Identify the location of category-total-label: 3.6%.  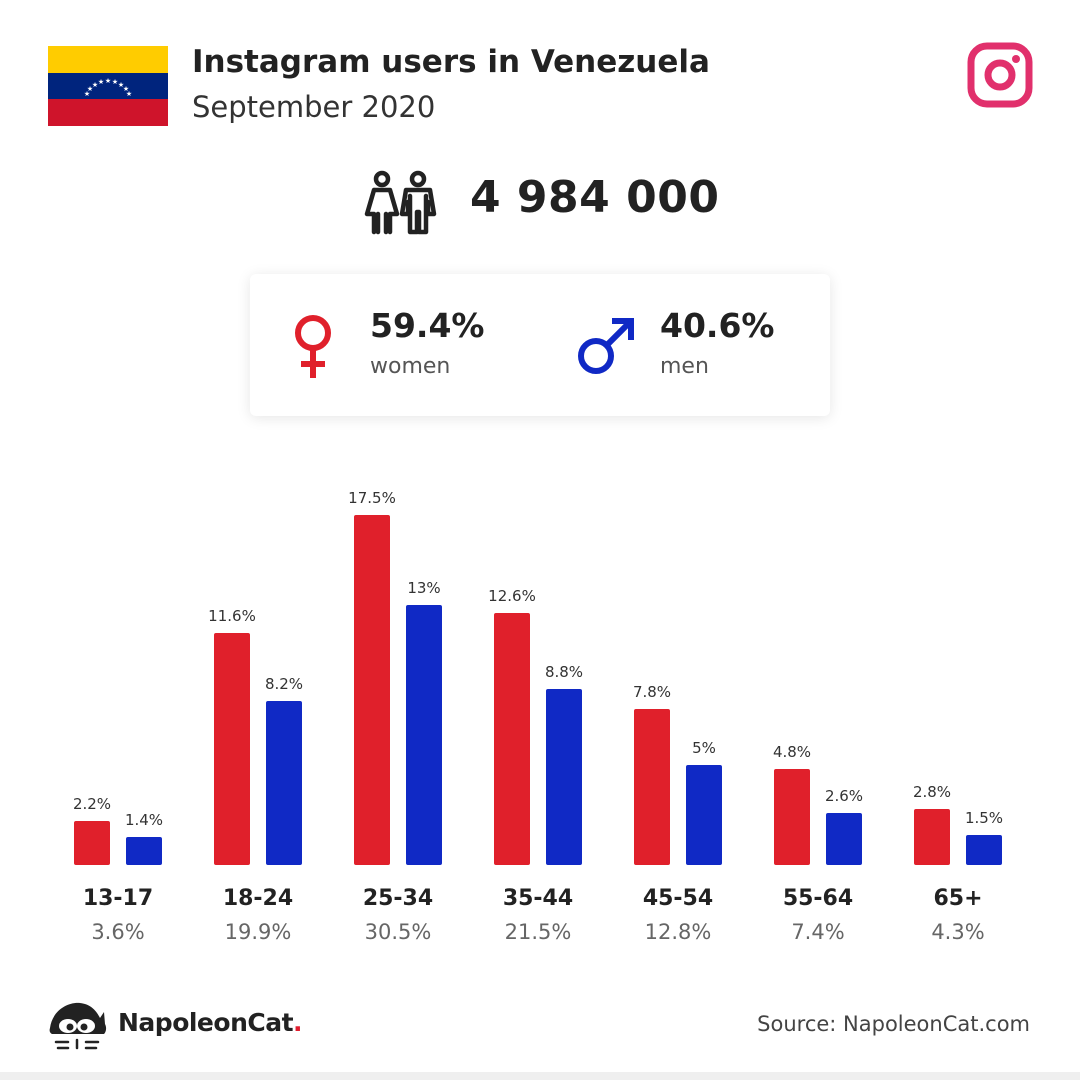
(117, 932).